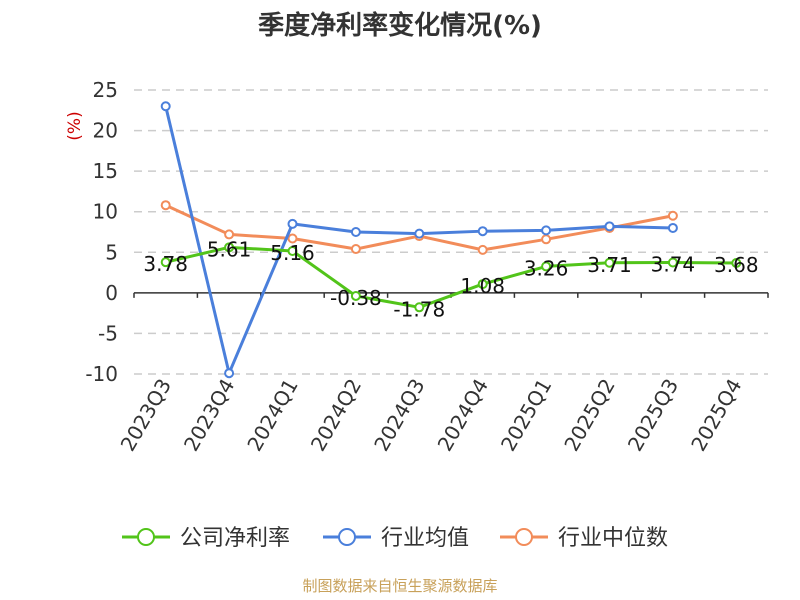 The width and height of the screenshot is (800, 600). I want to click on x-tick-label: 2024Q1, so click(272, 415).